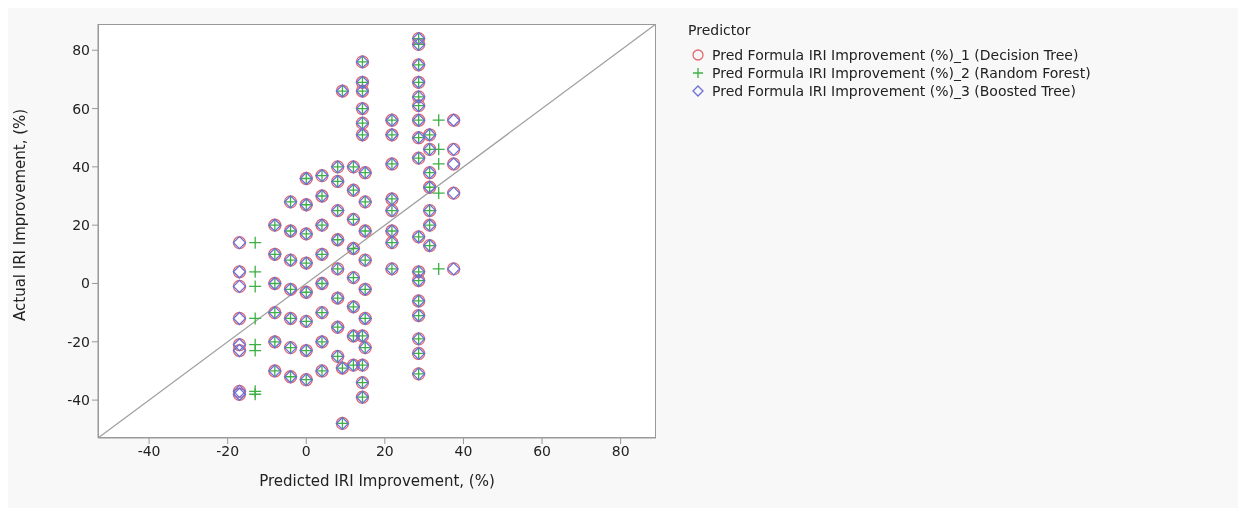 This screenshot has width=1254, height=516. I want to click on y-tick-label: 40, so click(81, 166).